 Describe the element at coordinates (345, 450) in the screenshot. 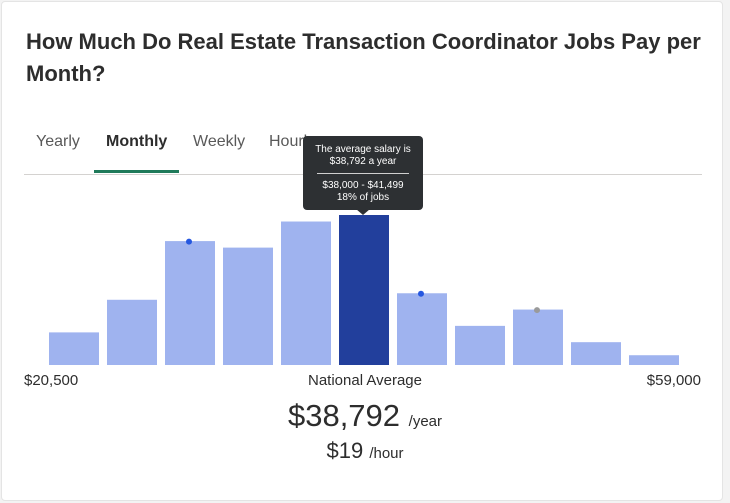

I see `hourly-salary-value: $19` at that location.